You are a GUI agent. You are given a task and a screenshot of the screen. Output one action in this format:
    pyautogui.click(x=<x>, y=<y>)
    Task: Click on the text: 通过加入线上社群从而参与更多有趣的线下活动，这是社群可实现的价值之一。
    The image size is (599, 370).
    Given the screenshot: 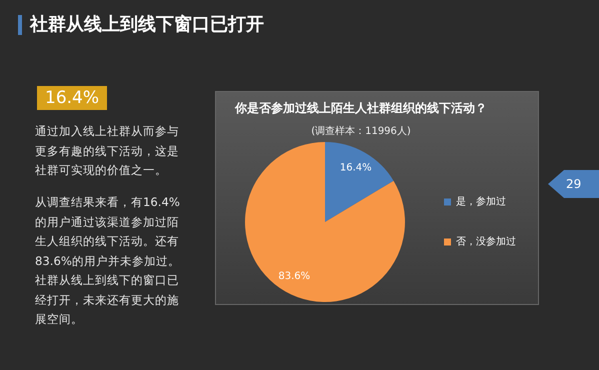 What is the action you would take?
    pyautogui.click(x=107, y=151)
    